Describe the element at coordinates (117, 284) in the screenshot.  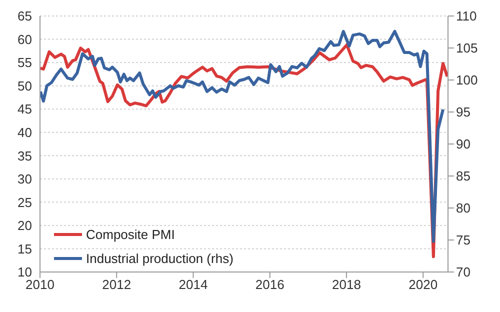
I see `x-tick-label: 2012` at that location.